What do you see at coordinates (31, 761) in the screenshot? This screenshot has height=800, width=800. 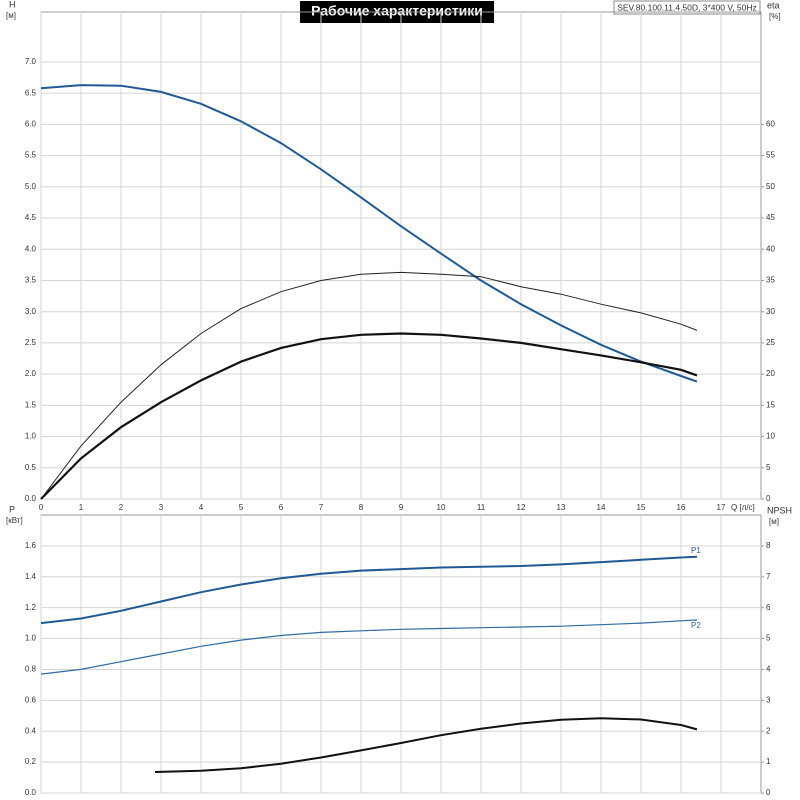 I see `y-tick-label: 0.2` at bounding box center [31, 761].